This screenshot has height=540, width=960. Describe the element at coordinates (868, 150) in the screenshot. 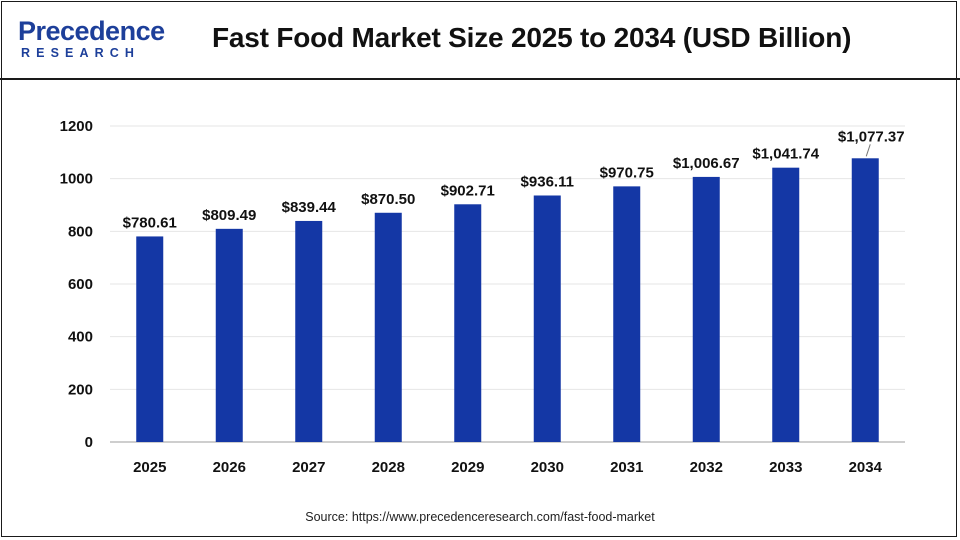

I see `data-label-leader` at that location.